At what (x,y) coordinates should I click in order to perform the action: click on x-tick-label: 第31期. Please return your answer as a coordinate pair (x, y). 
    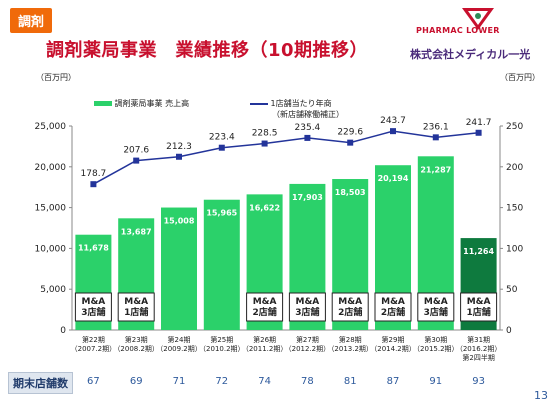
    Looking at the image, I should click on (478, 339).